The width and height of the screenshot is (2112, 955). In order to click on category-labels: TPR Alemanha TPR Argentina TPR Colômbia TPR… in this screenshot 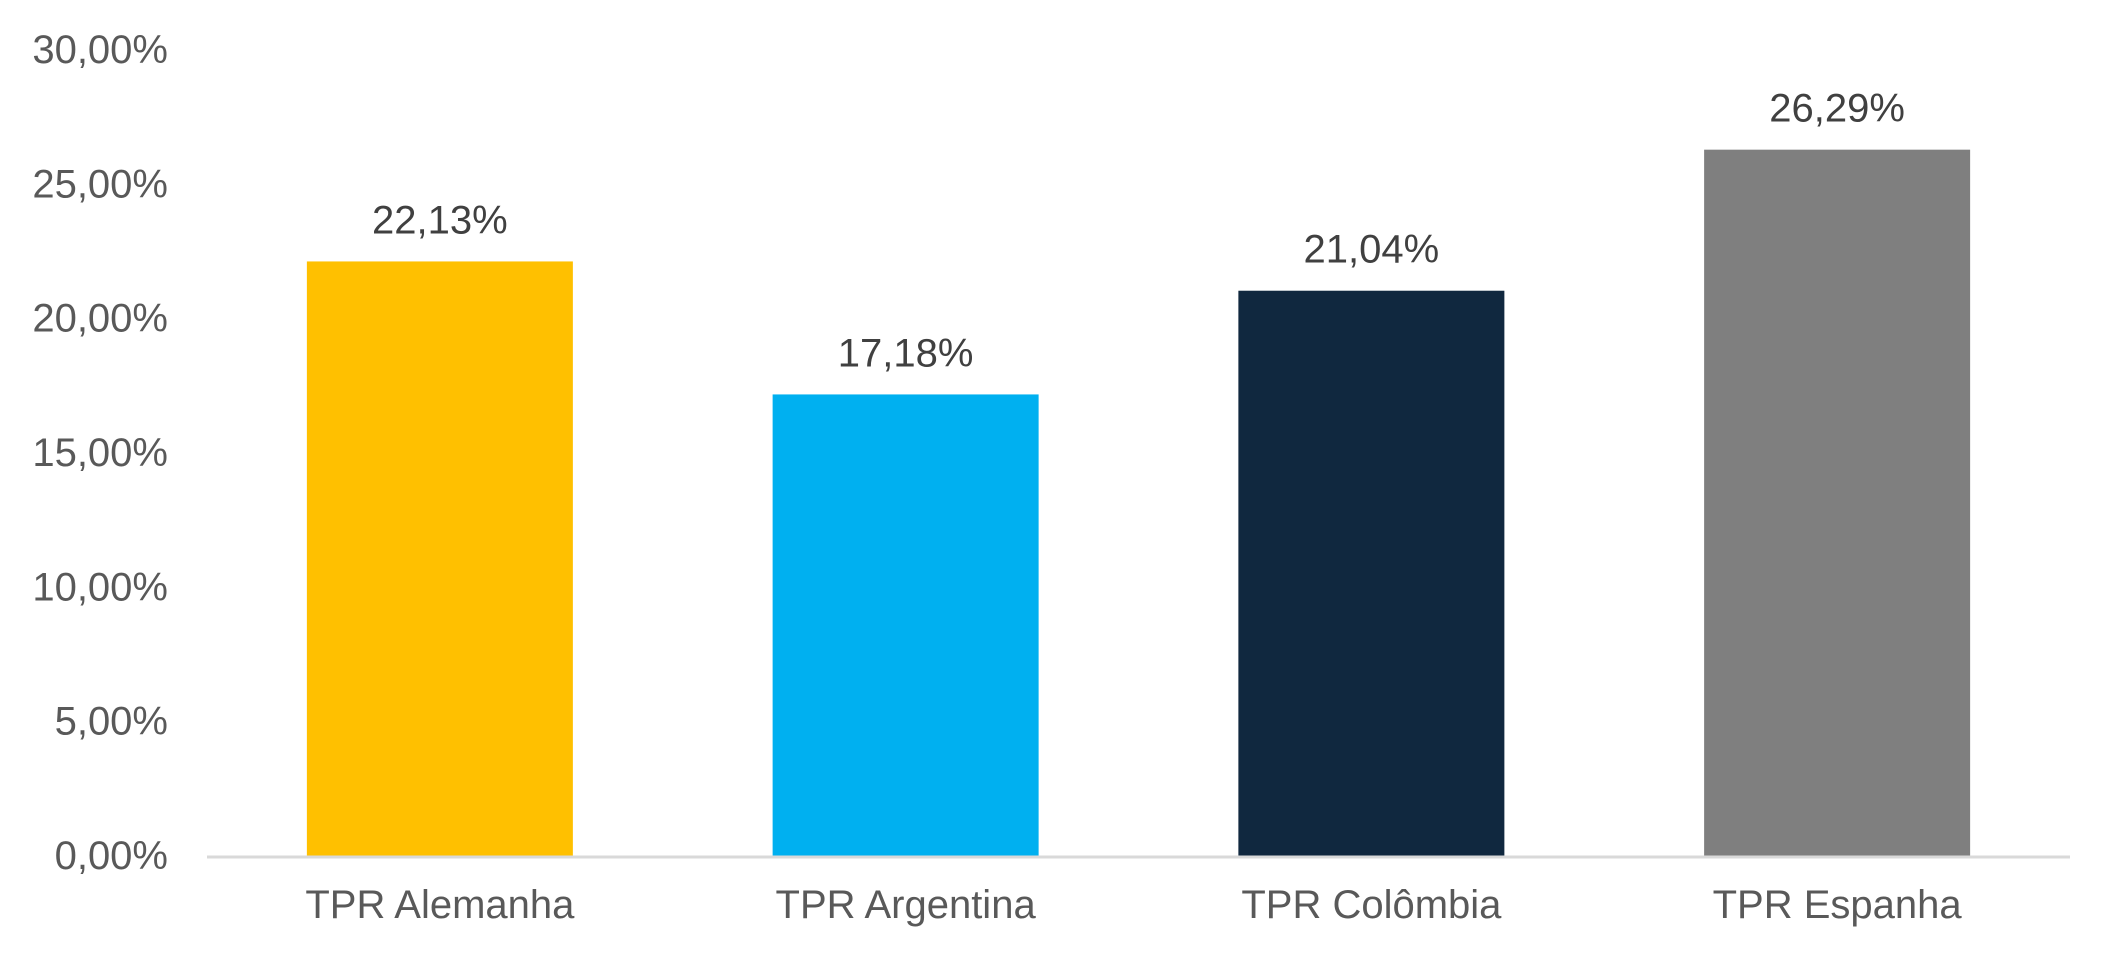, I will do `click(1133, 905)`.